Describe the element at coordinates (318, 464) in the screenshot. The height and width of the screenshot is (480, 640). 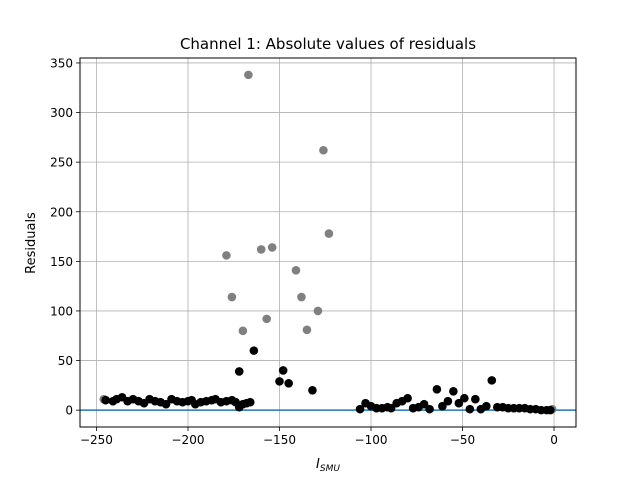
I see `x-axis-label-main: I` at that location.